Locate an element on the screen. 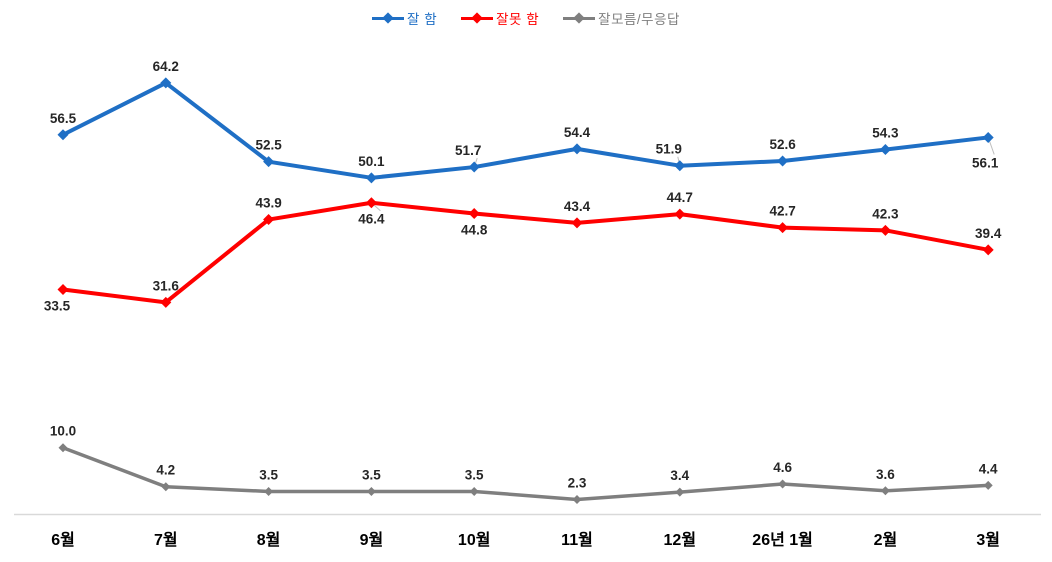  data-label: 46.4 is located at coordinates (371, 219).